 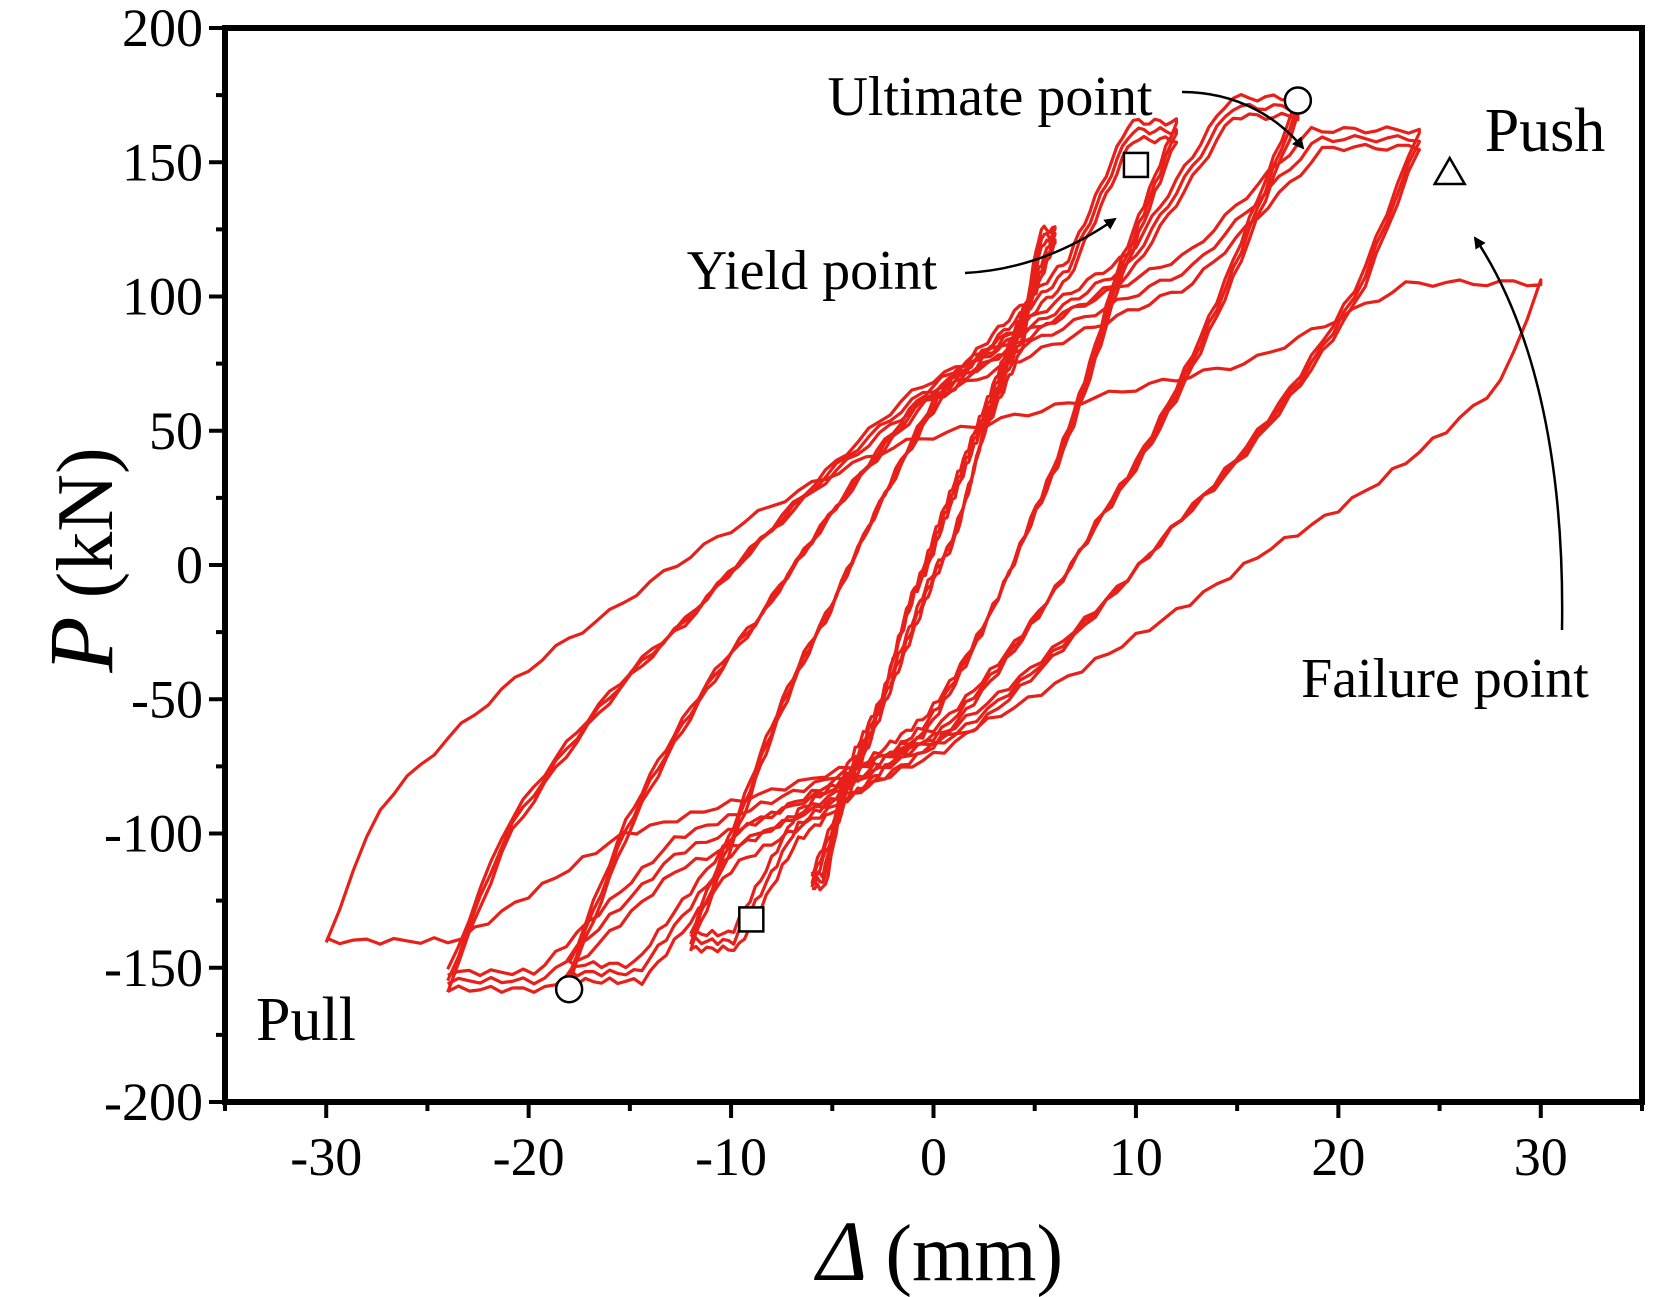 I want to click on y-tick-label: -50, so click(x=167, y=699).